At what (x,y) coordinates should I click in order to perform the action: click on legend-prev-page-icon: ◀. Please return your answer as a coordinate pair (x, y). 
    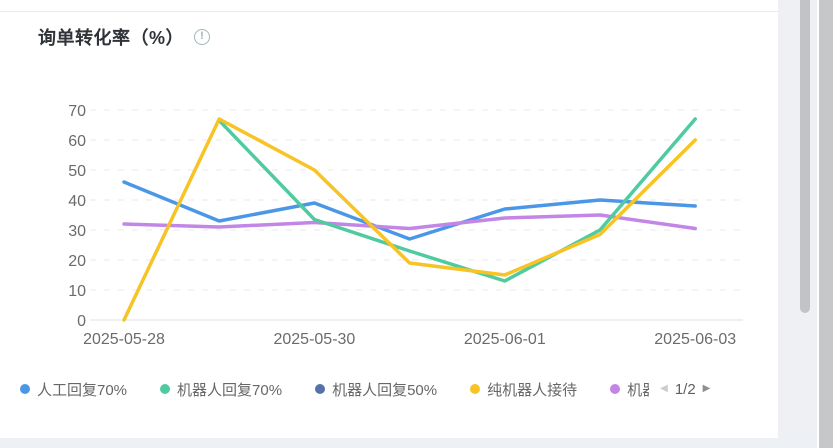
    Looking at the image, I should click on (664, 388).